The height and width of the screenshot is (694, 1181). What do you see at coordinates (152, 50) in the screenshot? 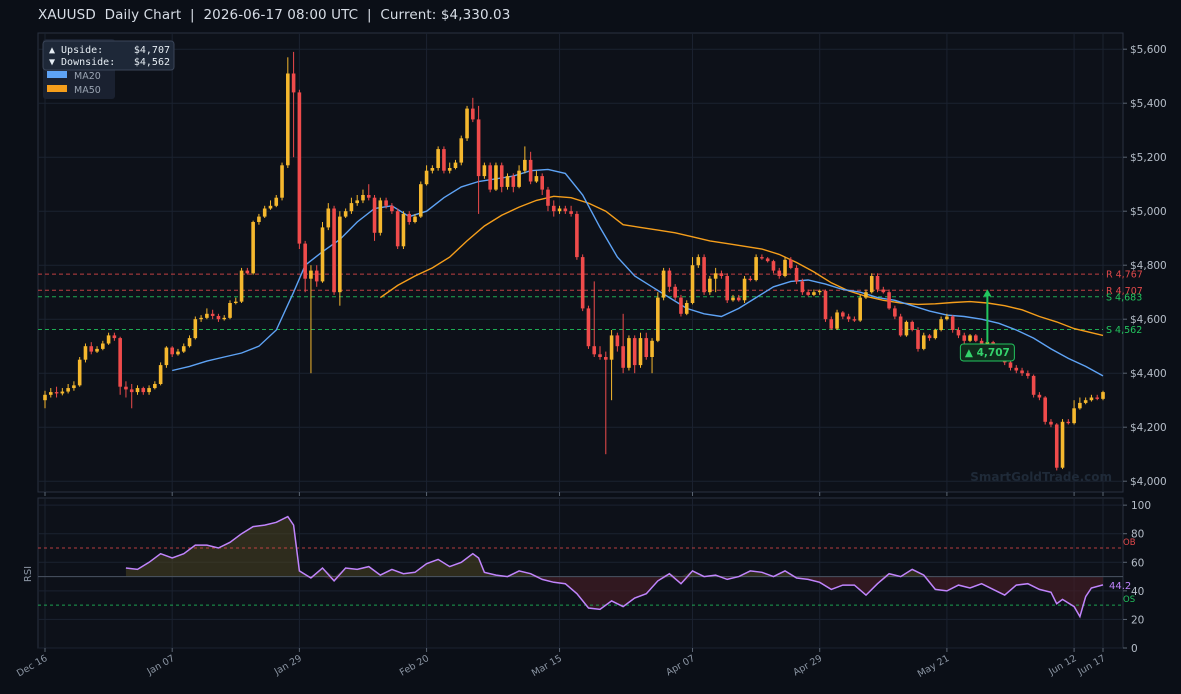
I see `upside-value: $4,707` at bounding box center [152, 50].